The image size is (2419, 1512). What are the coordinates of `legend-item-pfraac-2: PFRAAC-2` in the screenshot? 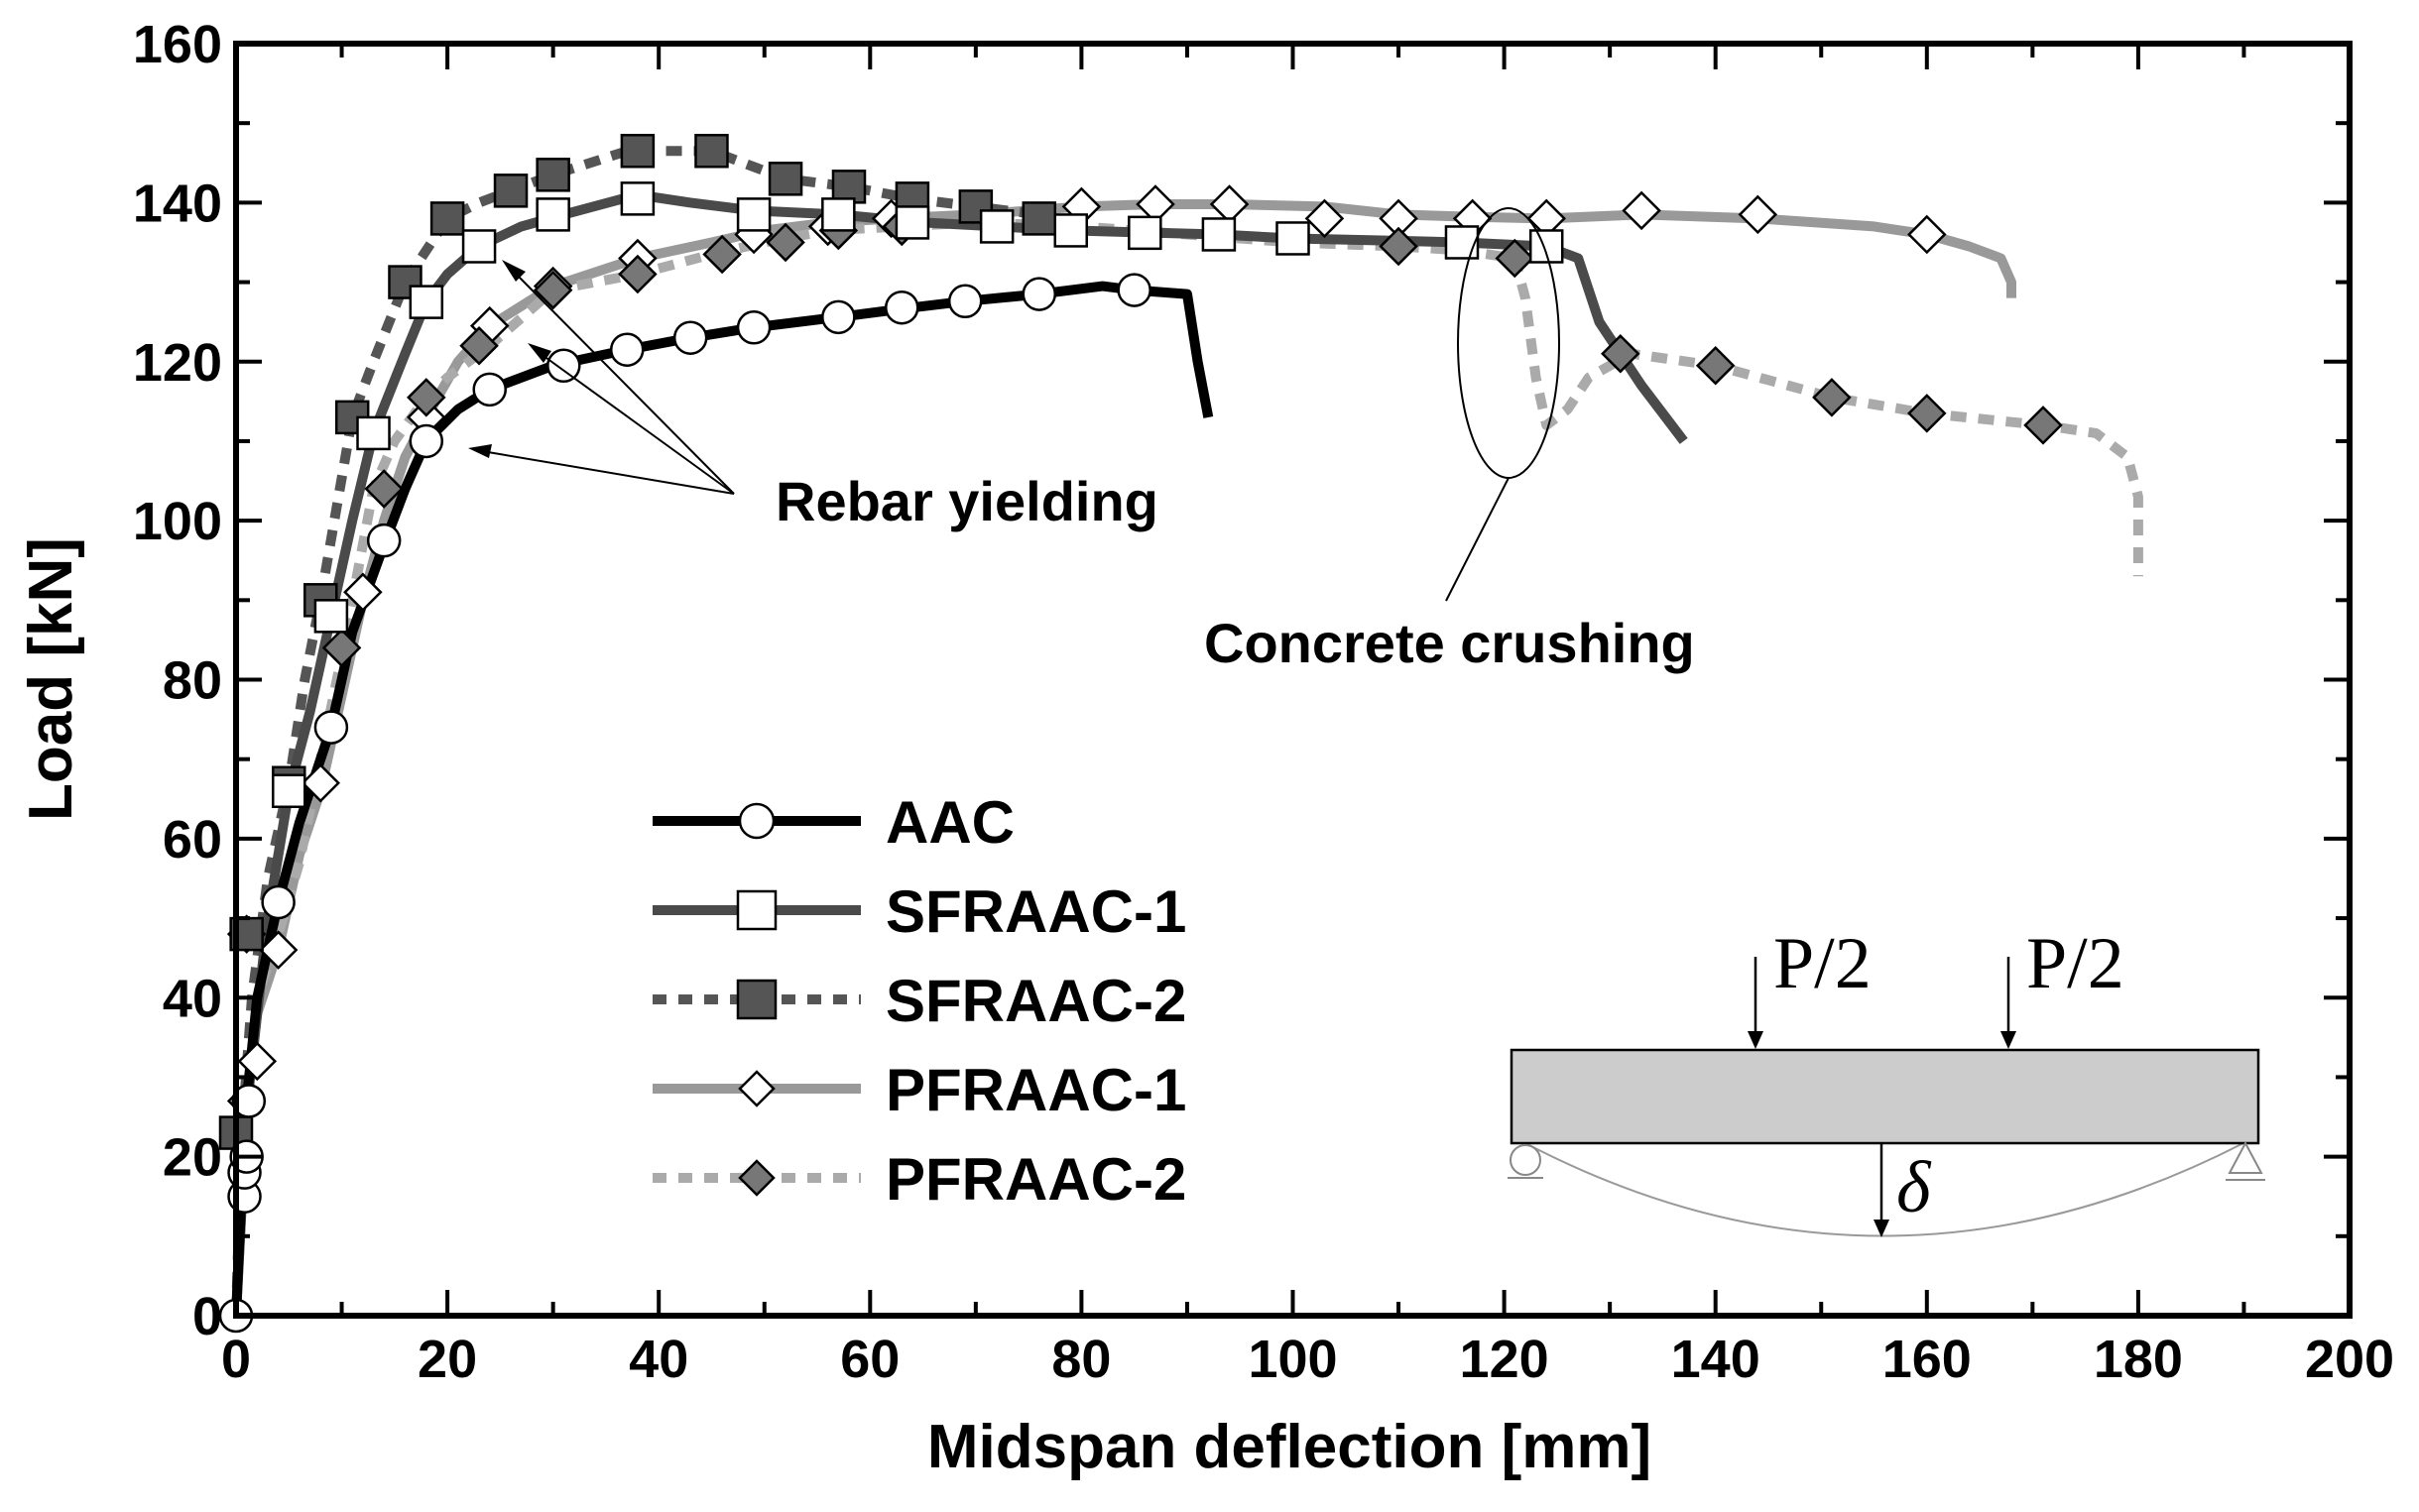 It's located at (919, 1179).